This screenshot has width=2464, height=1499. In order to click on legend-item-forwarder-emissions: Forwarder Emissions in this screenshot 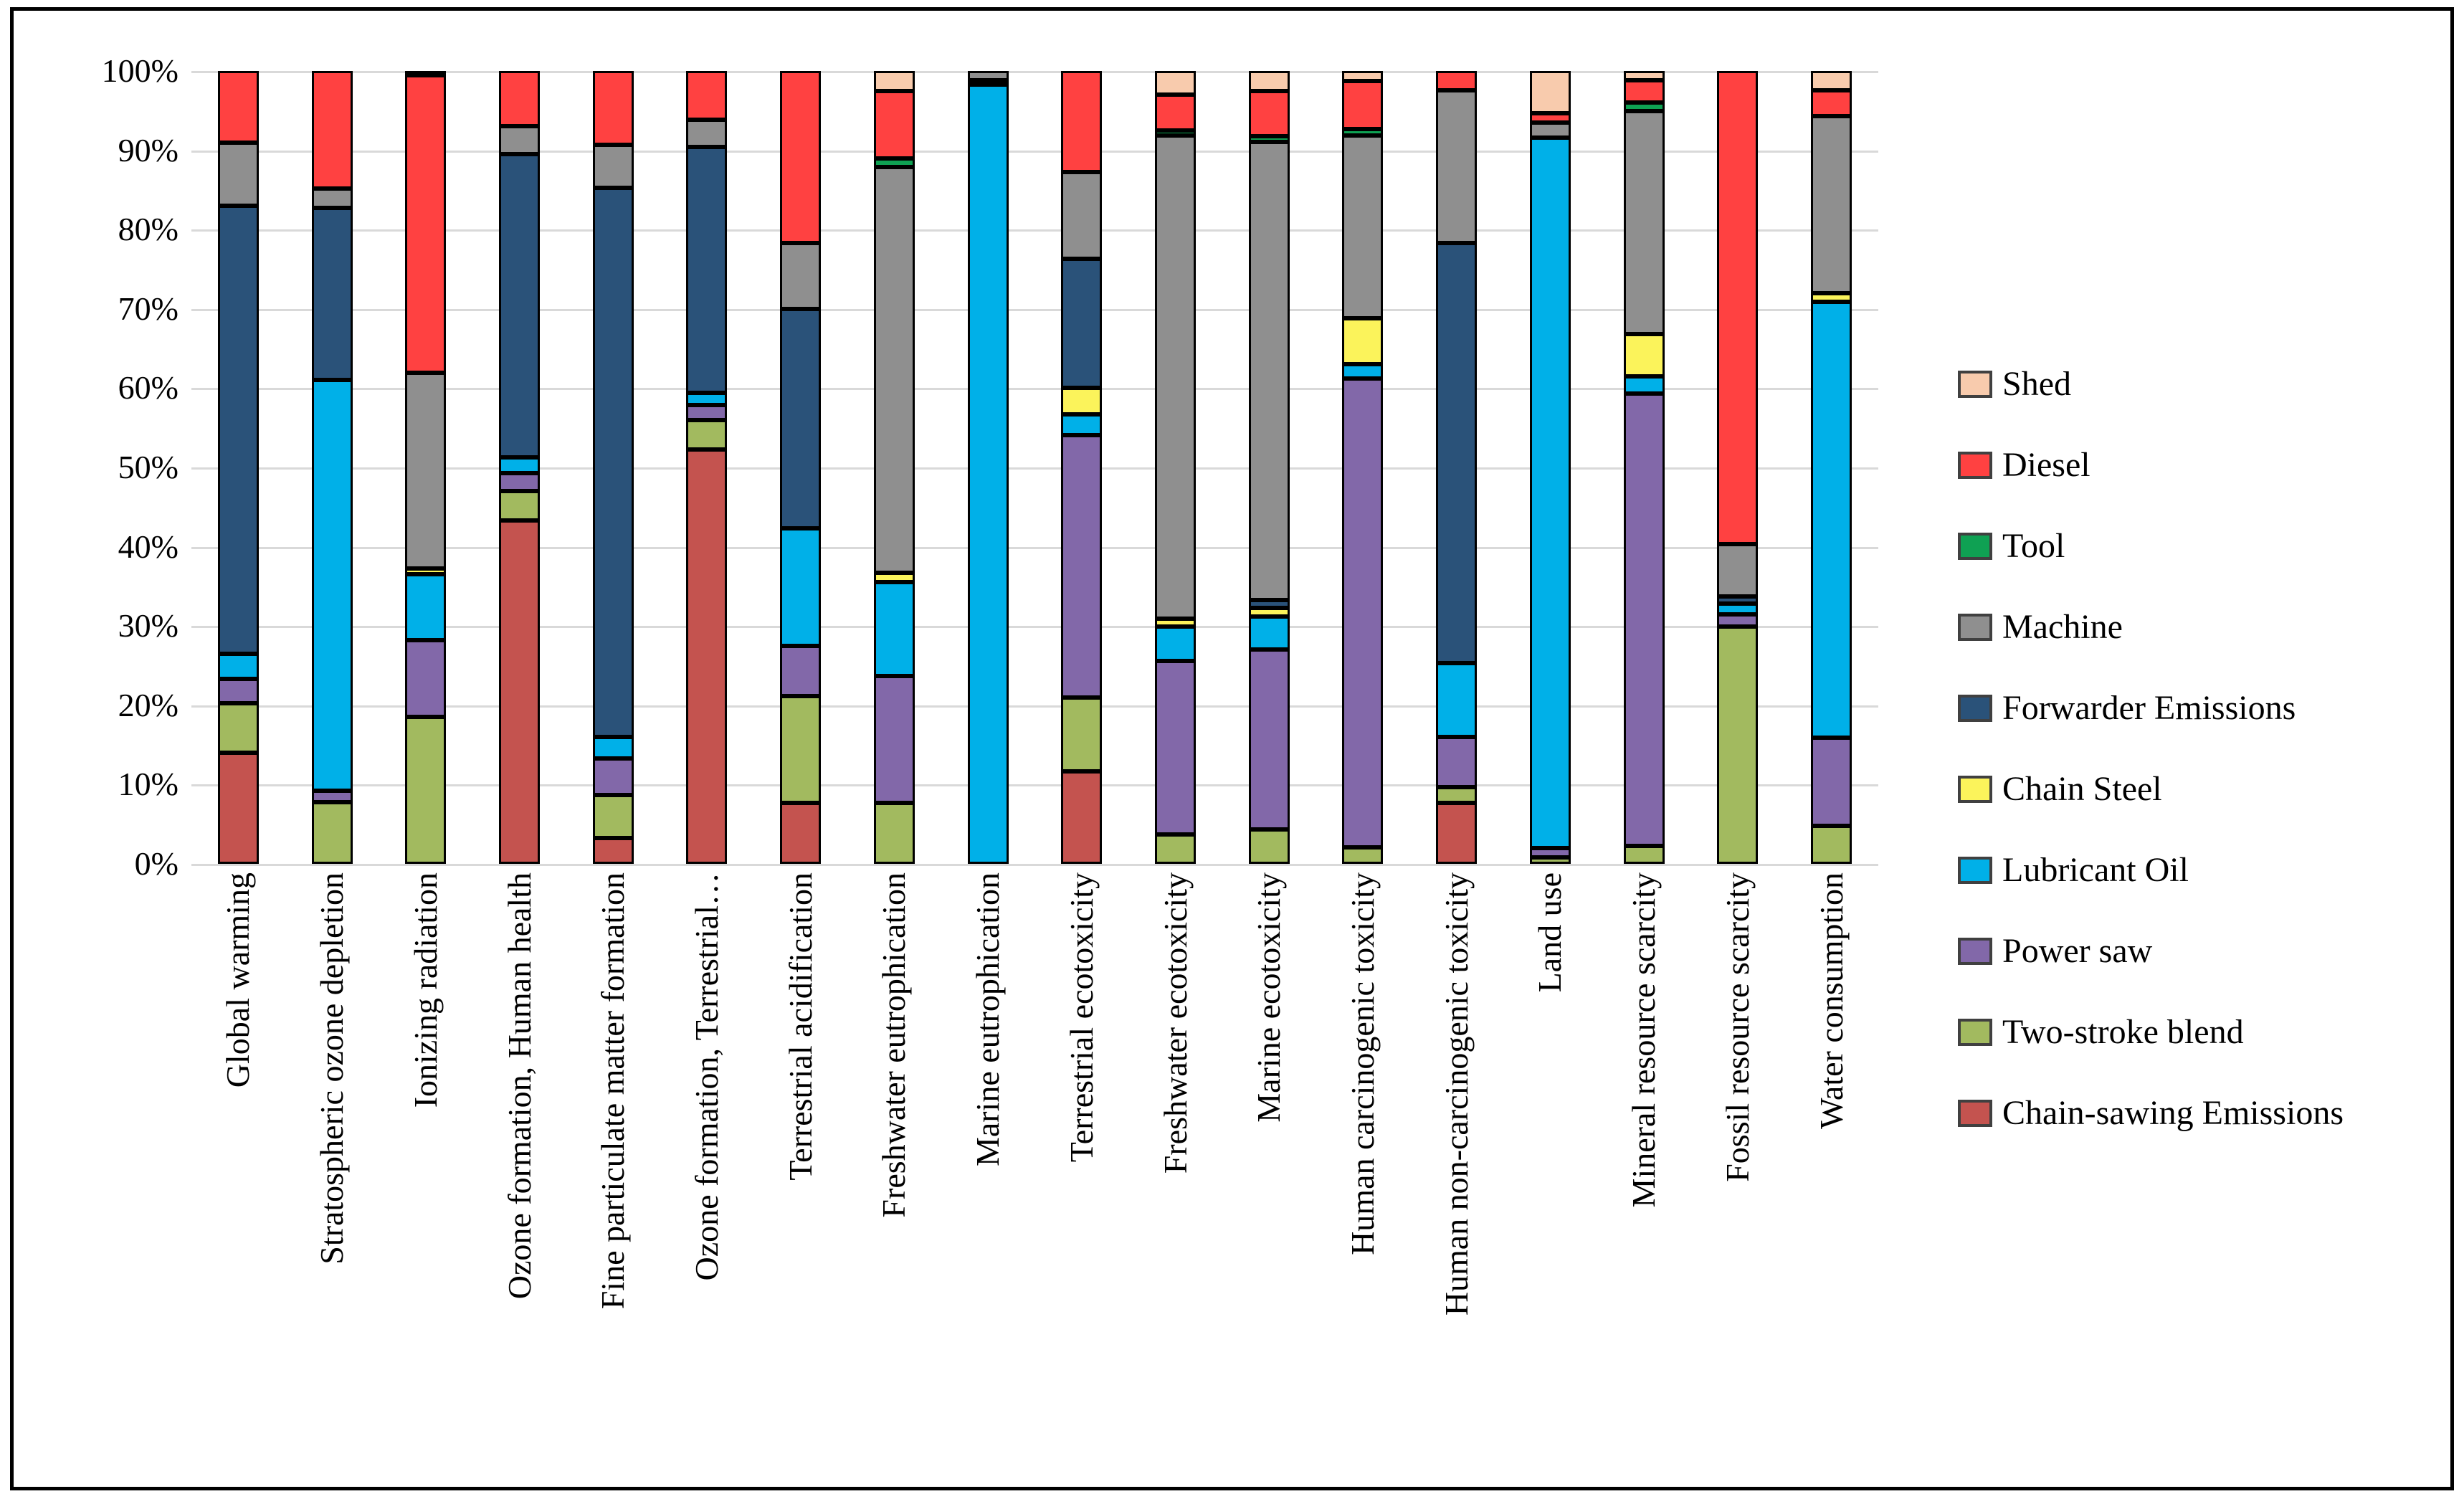, I will do `click(2209, 707)`.